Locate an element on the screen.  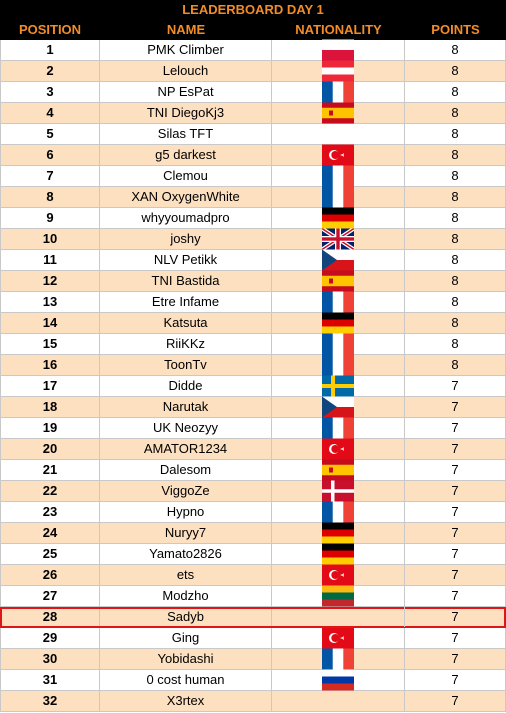
sweden-flag-icon is located at coordinates (338, 386).